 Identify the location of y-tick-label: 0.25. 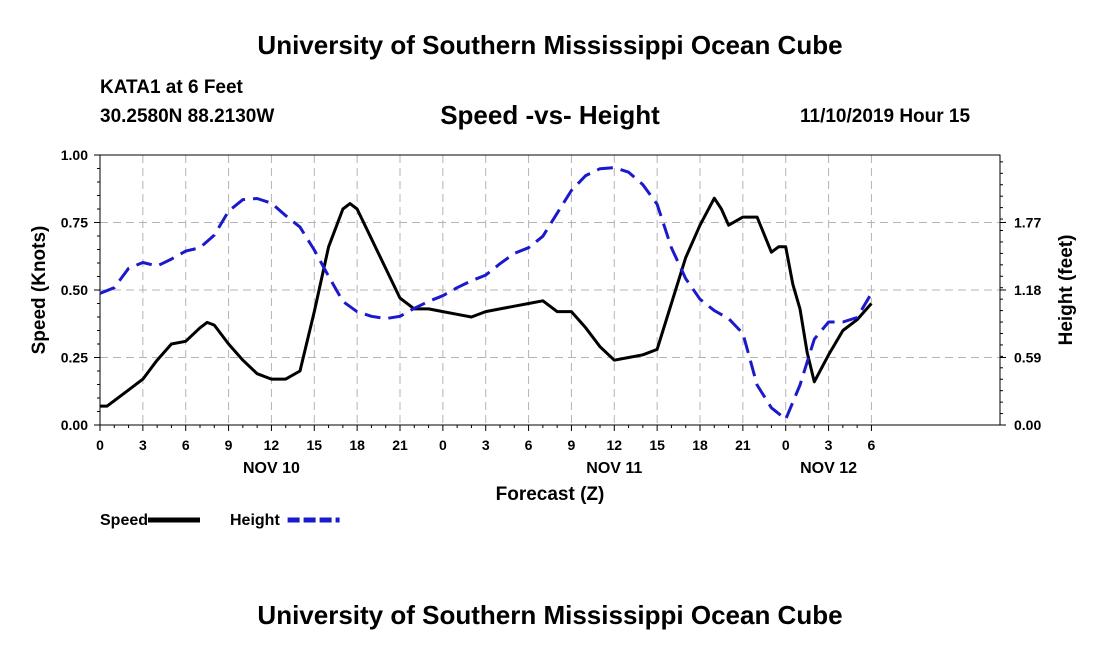
(74, 358).